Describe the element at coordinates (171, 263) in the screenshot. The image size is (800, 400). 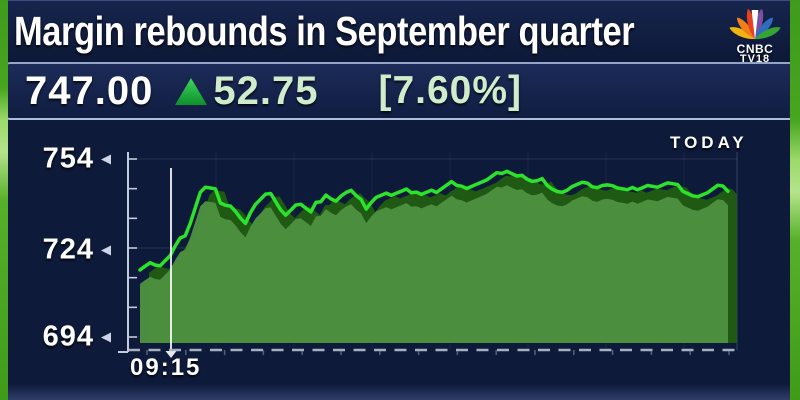
I see `time-cursor` at that location.